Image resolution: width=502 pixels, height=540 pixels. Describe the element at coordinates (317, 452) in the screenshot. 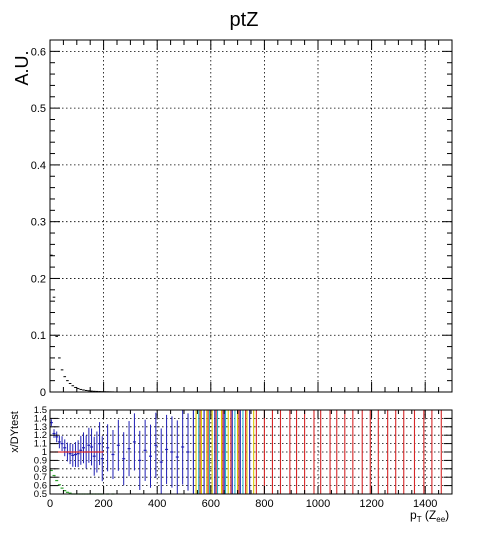

I see `bottom-vlines` at that location.